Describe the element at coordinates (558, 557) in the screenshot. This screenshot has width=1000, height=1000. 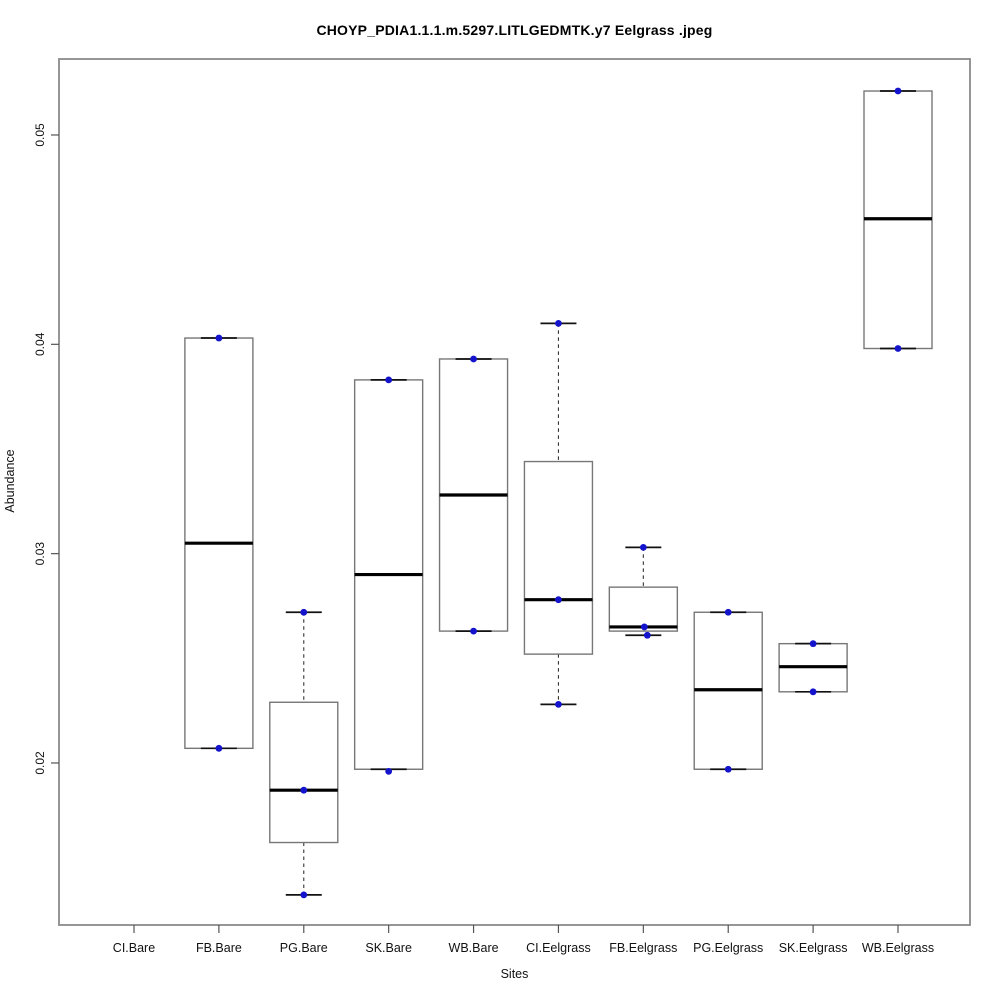
I see `box-CI.Eelgrass` at that location.